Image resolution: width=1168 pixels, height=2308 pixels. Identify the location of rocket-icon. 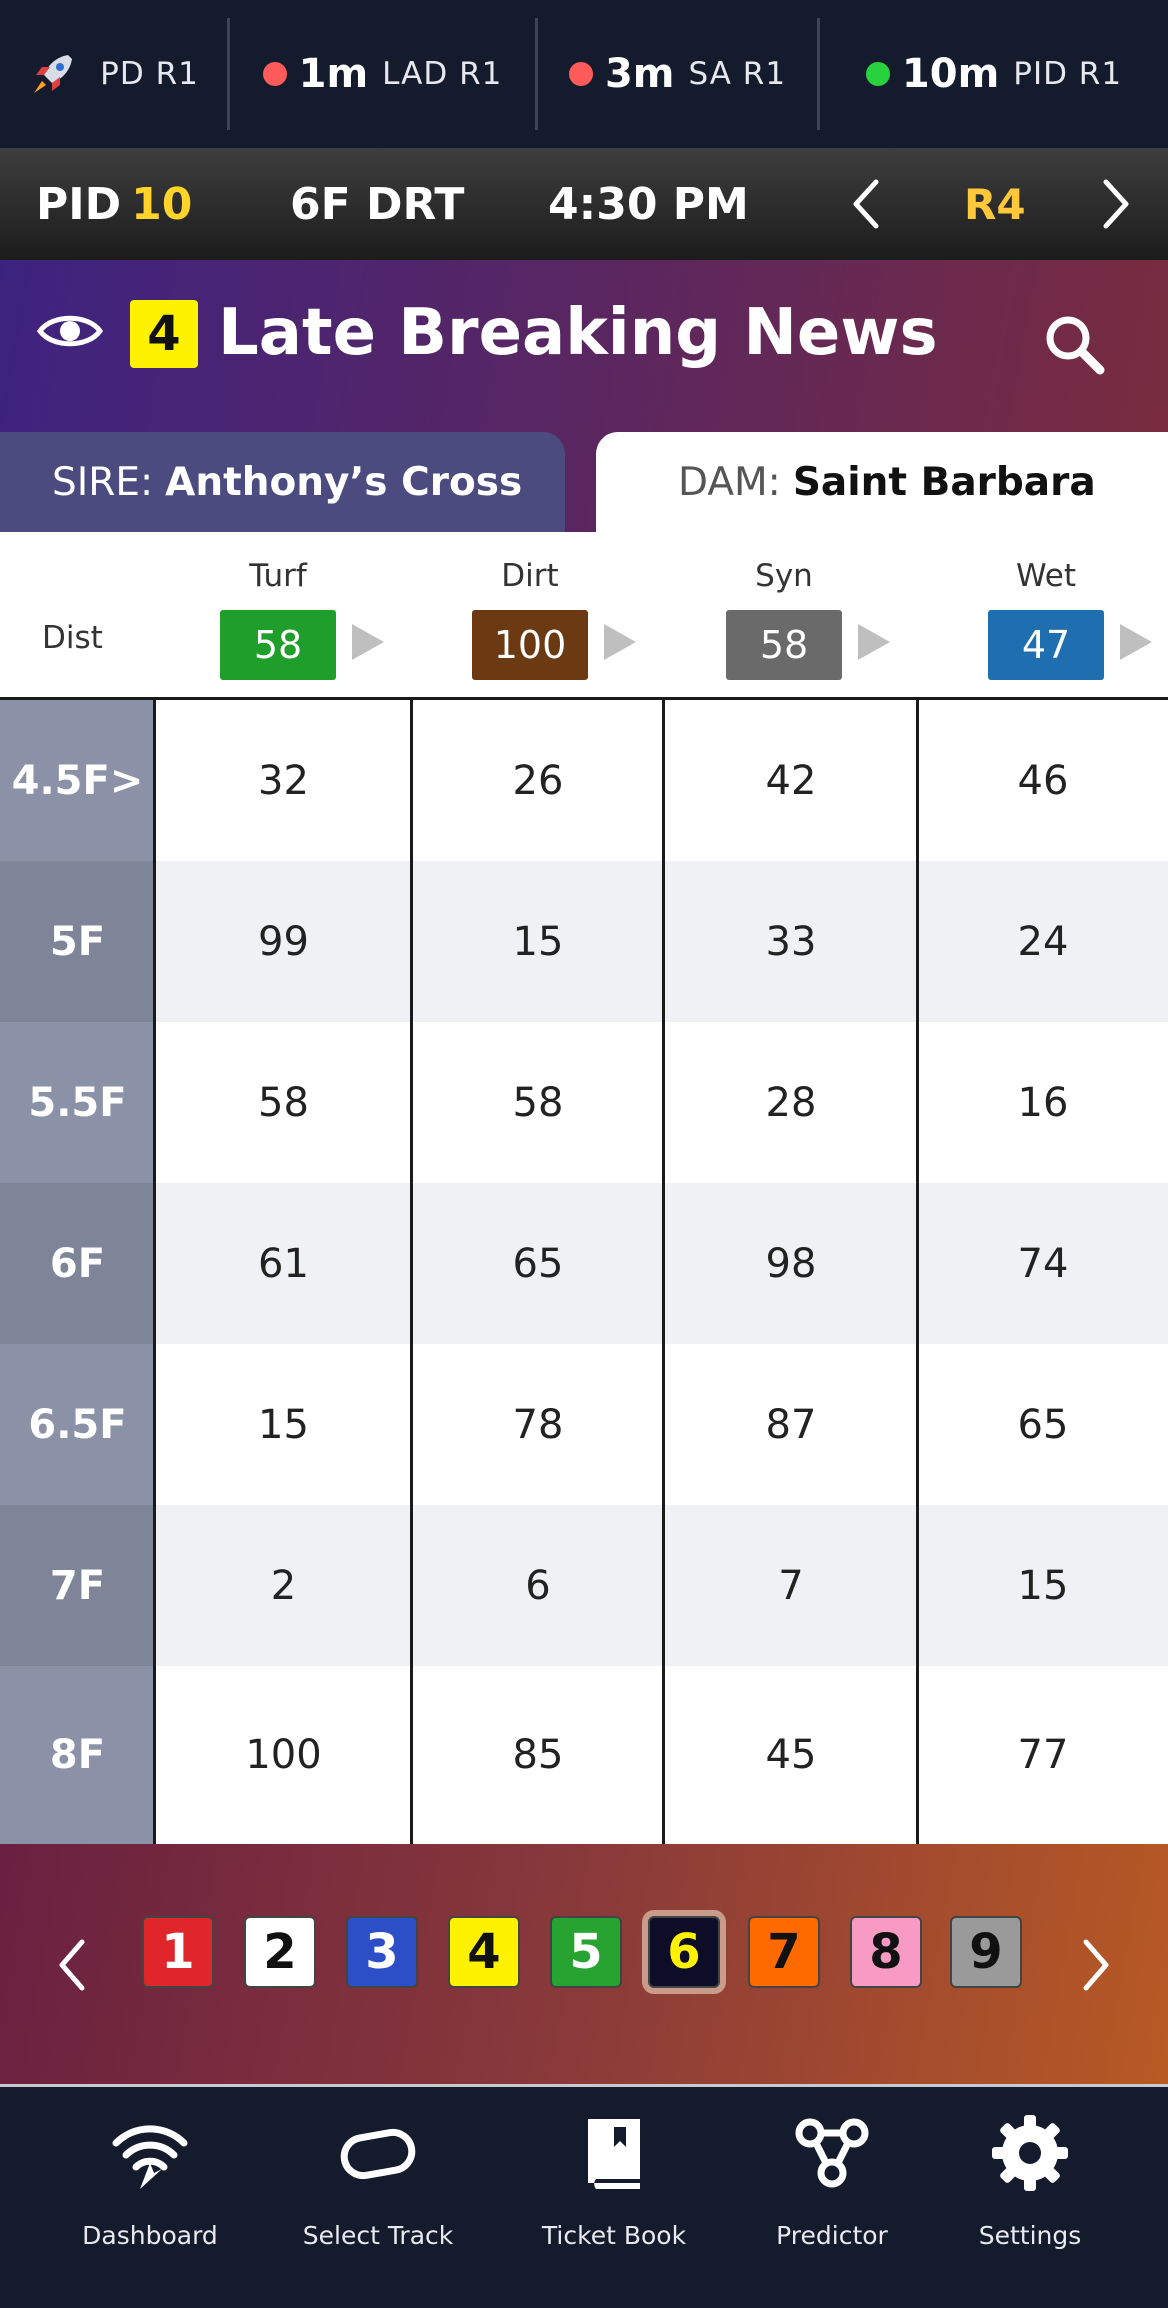
(53, 74).